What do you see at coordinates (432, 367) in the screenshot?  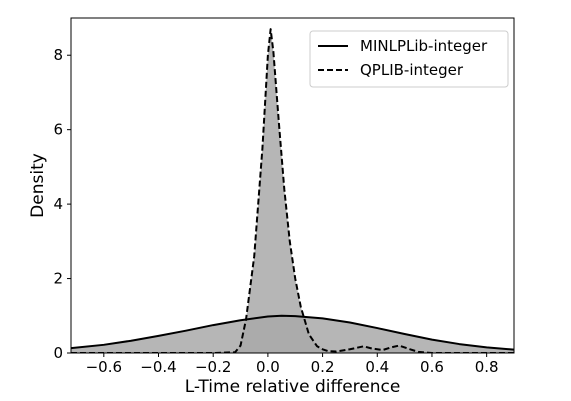 I see `x-tick-label: 0.6` at bounding box center [432, 367].